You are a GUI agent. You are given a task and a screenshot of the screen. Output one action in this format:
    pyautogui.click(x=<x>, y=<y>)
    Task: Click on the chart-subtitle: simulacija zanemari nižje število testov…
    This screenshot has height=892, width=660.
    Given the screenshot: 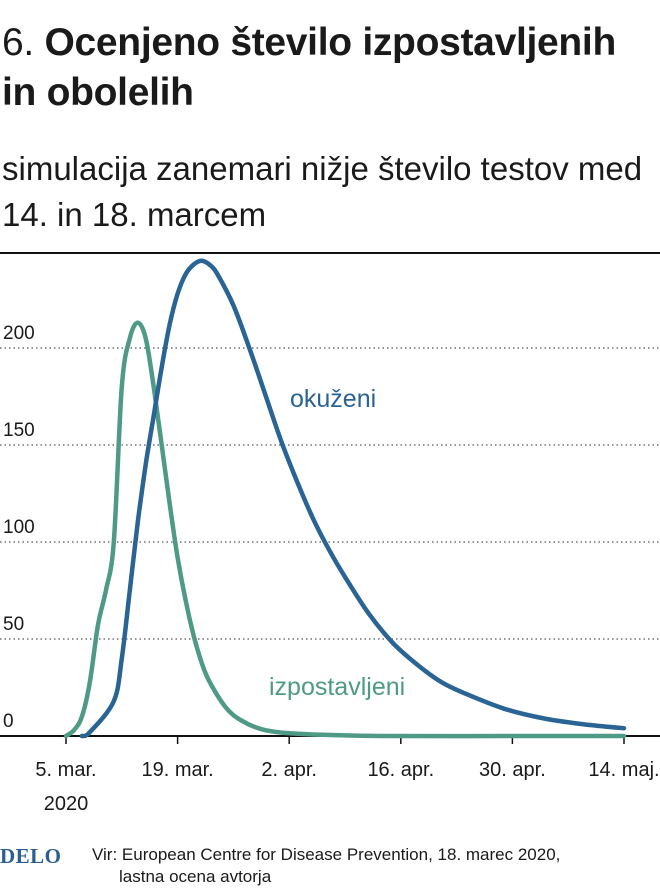 What is the action you would take?
    pyautogui.click(x=322, y=191)
    